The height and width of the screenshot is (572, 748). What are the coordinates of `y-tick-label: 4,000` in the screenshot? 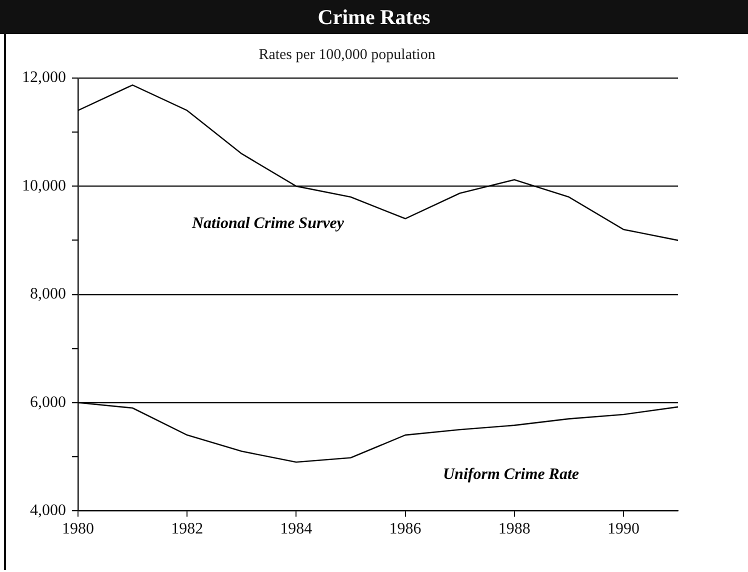 It's located at (48, 511).